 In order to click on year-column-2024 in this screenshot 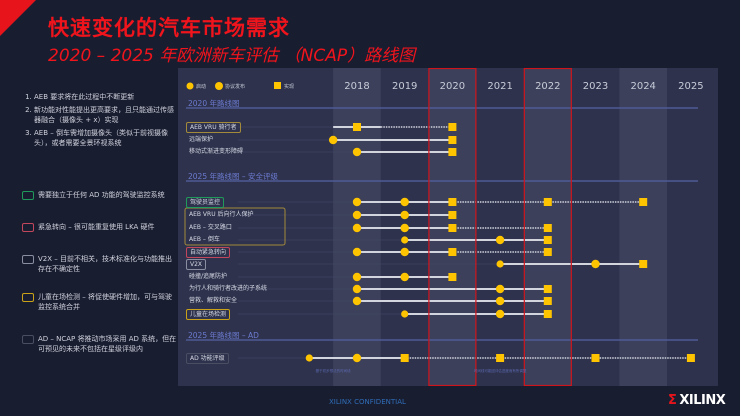, I will do `click(643, 227)`.